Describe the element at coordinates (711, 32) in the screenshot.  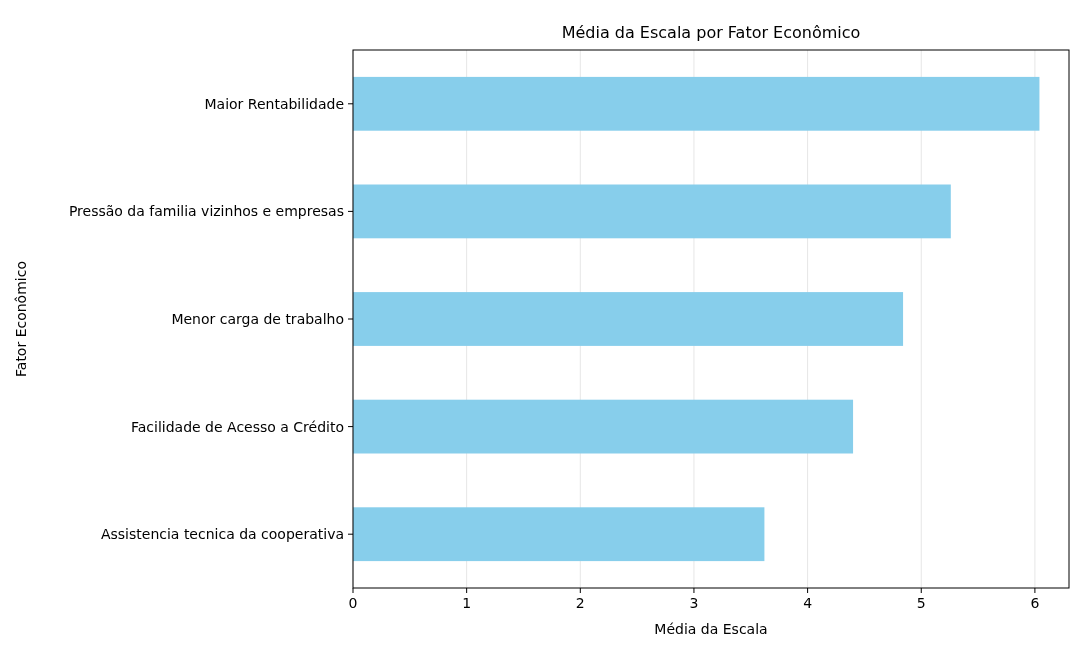
I see `chart-title: Média da Escala por Fator Econômico` at that location.